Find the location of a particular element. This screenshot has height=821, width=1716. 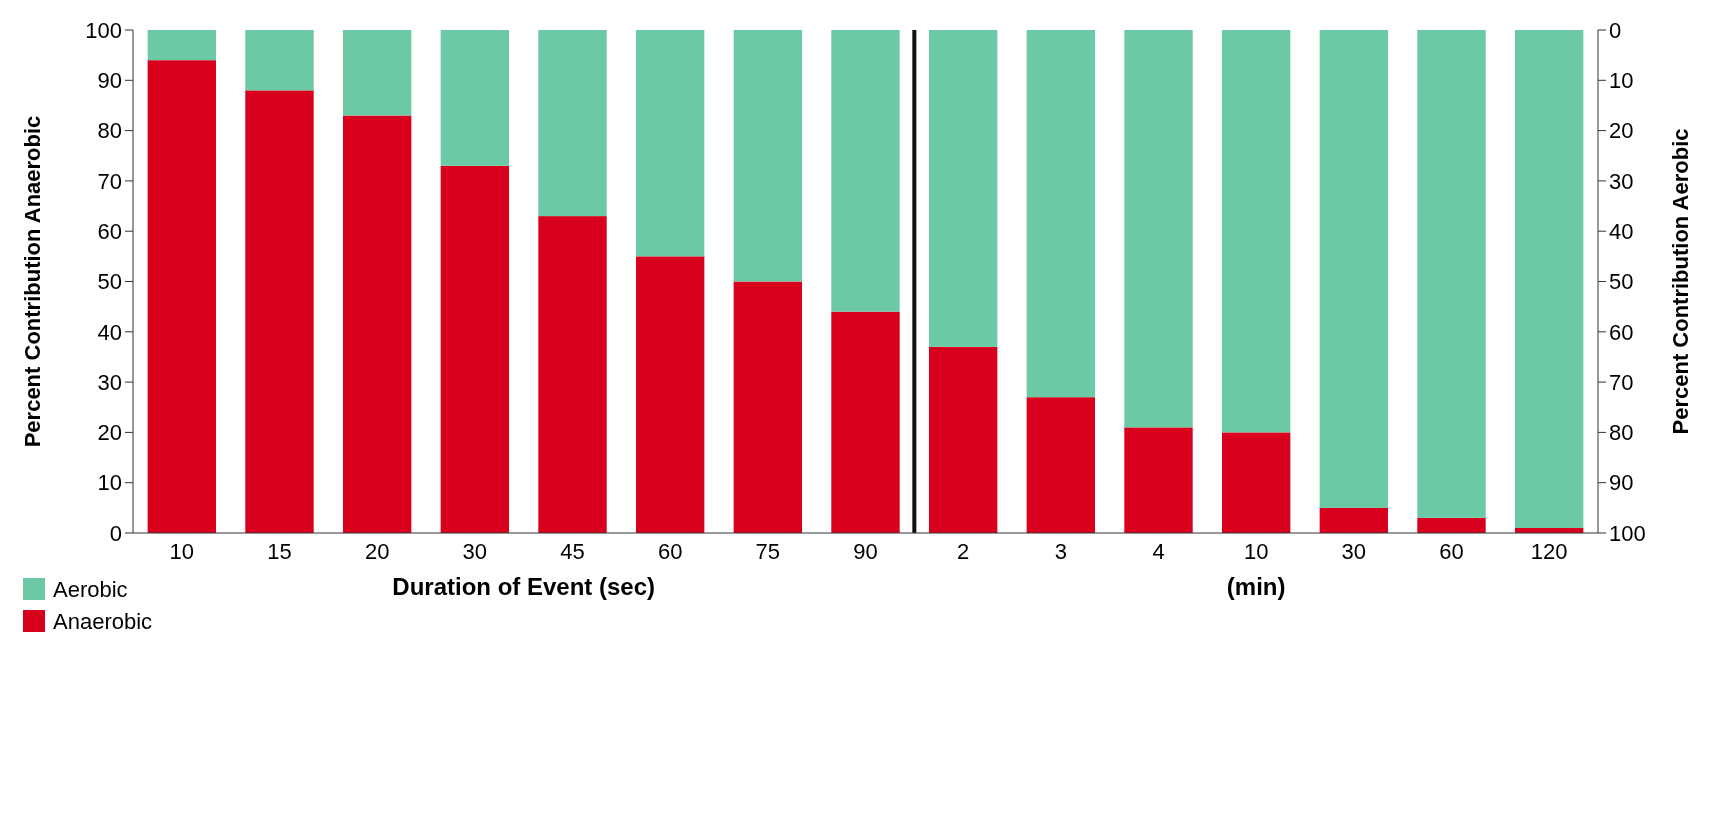

x-axis-title: Duration of Event (sec) is located at coordinates (524, 586).